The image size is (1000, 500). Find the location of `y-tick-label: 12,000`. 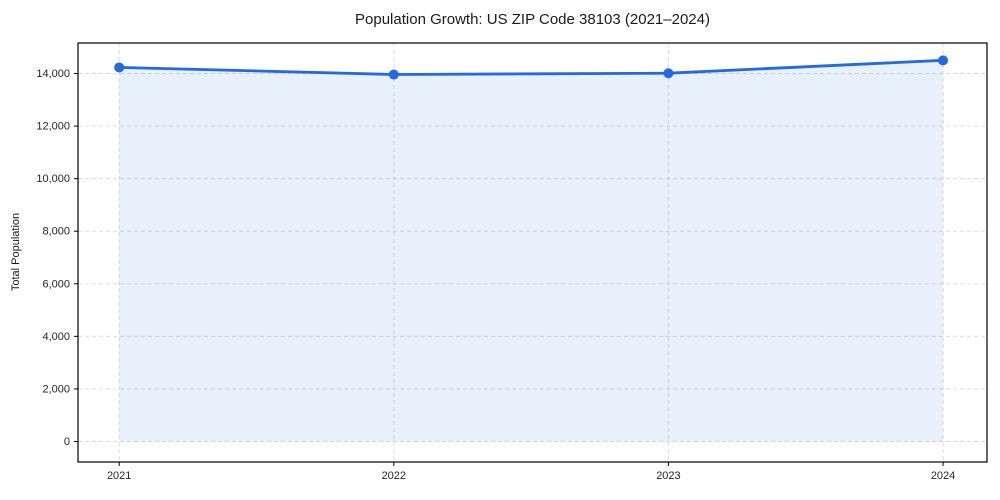

y-tick-label: 12,000 is located at coordinates (53, 127).